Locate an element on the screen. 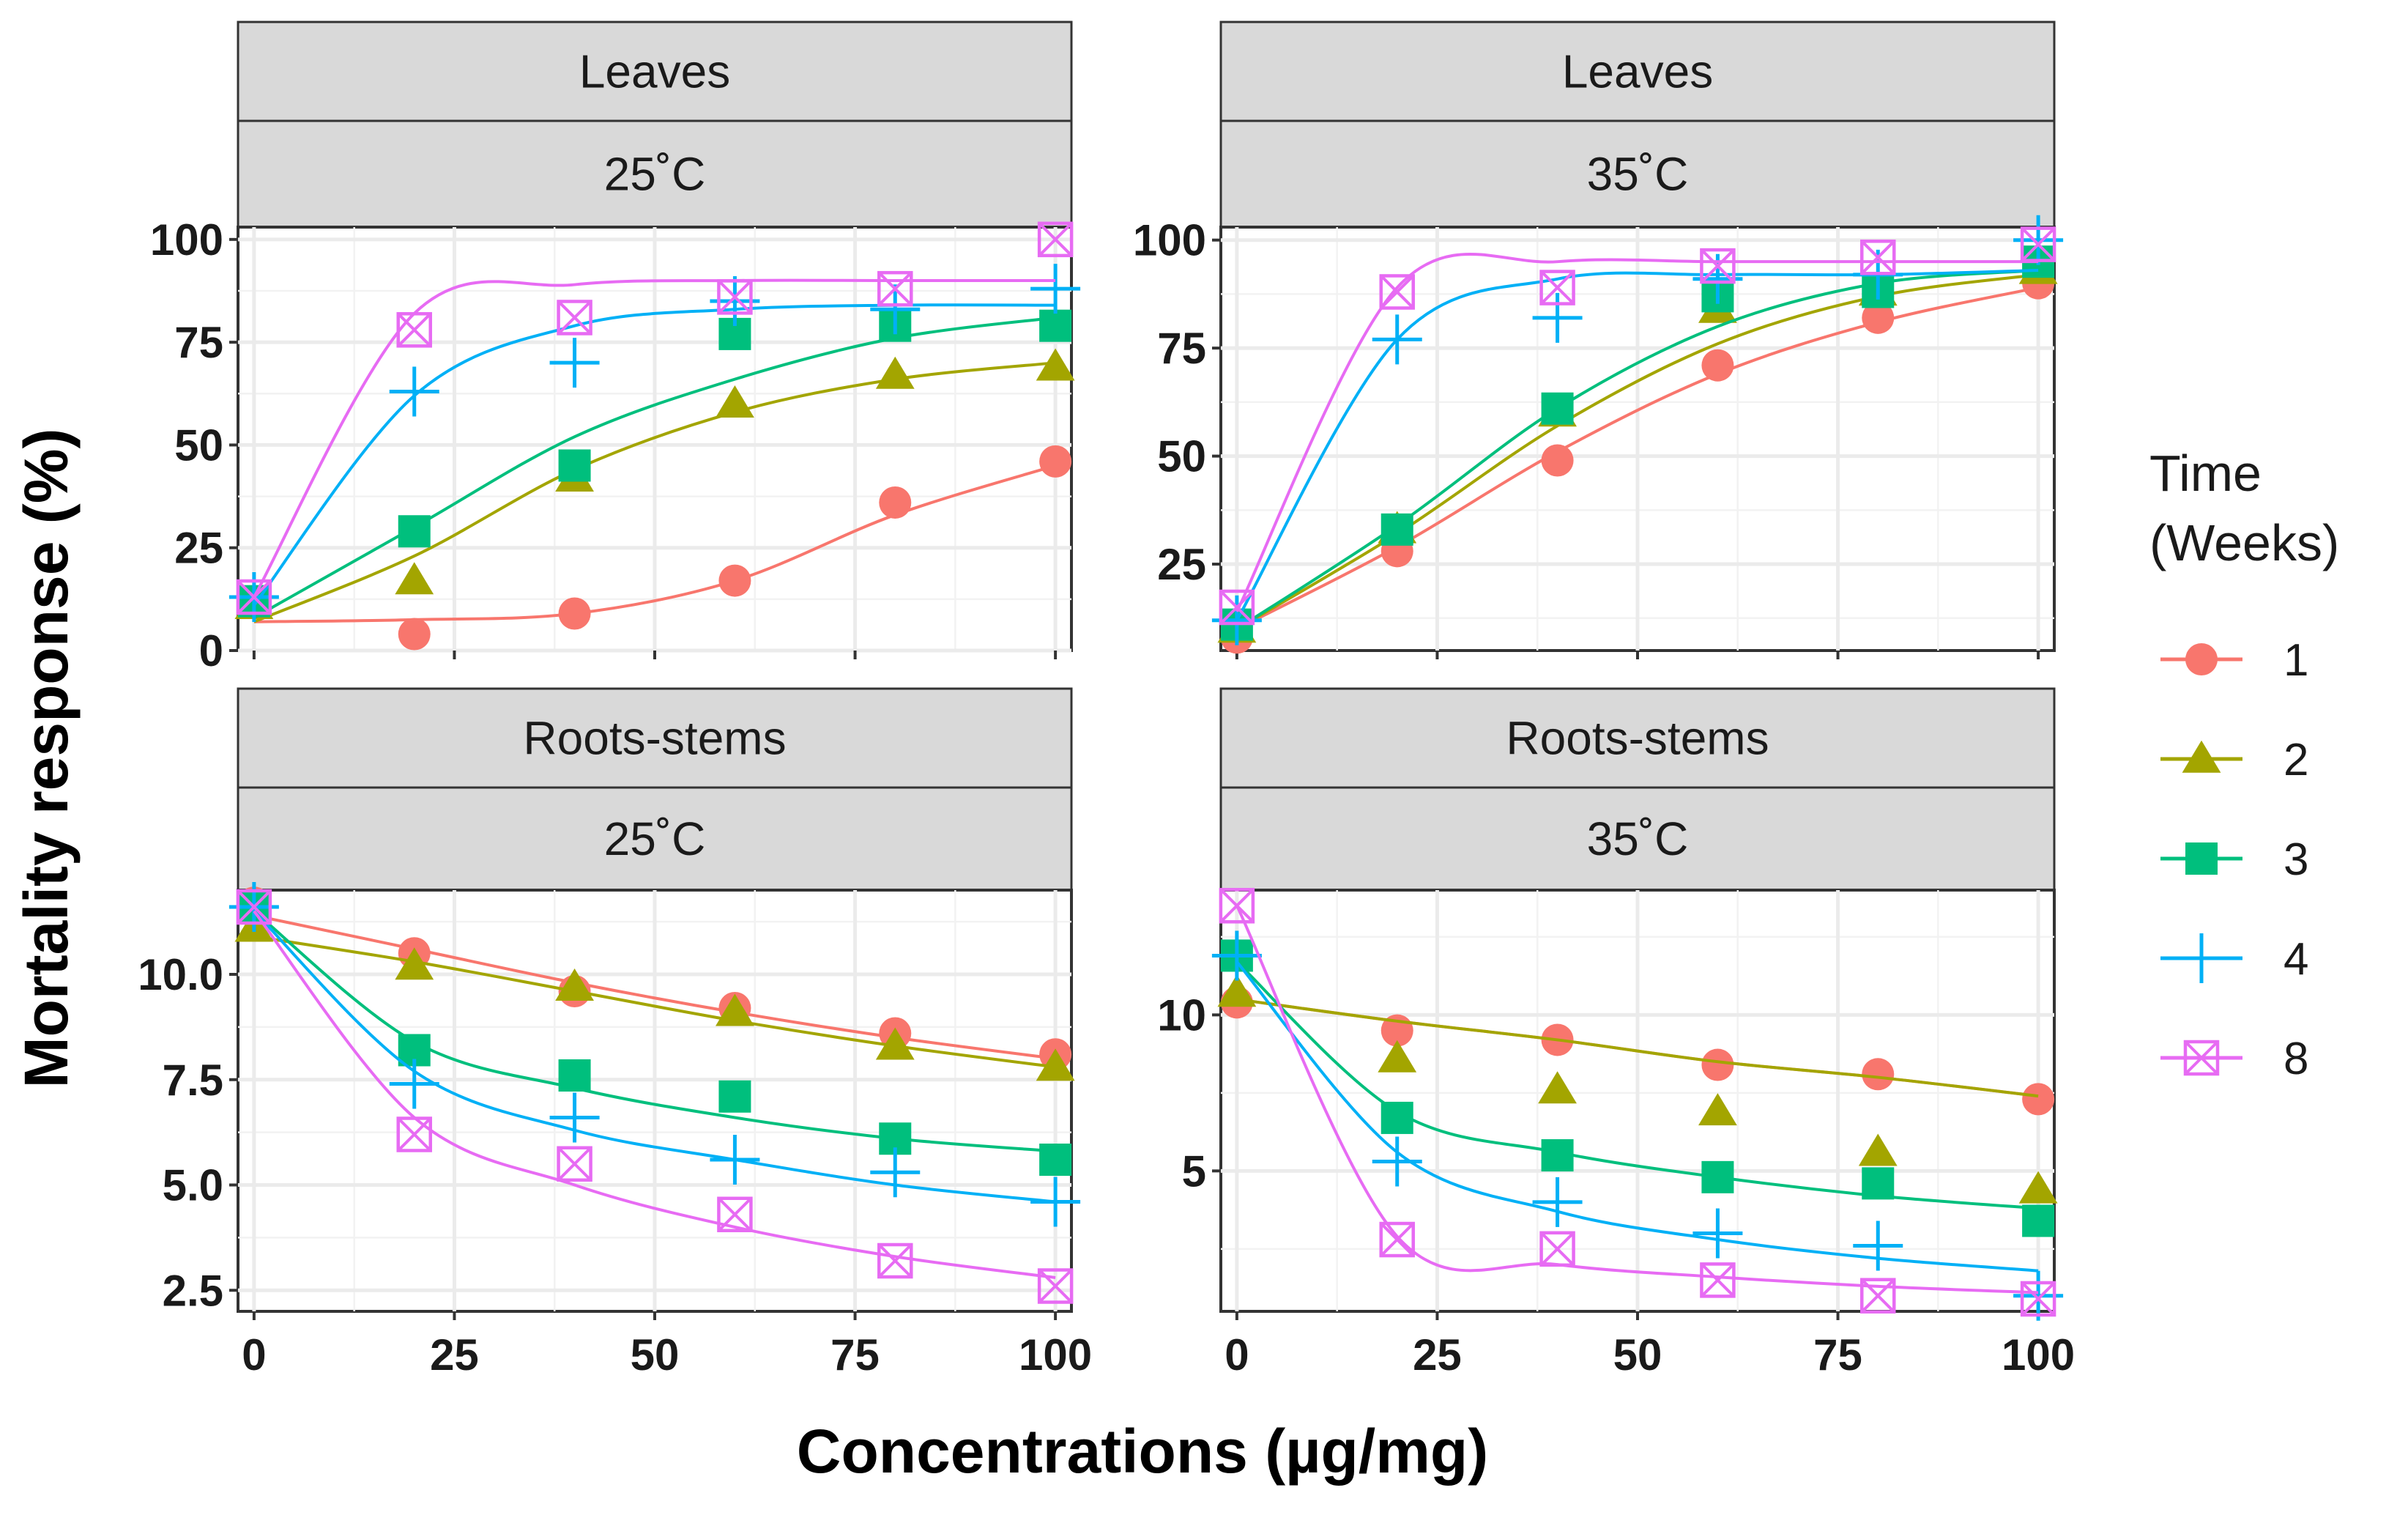 This screenshot has height=1515, width=2408. y-tick-label: 5 is located at coordinates (1194, 1171).